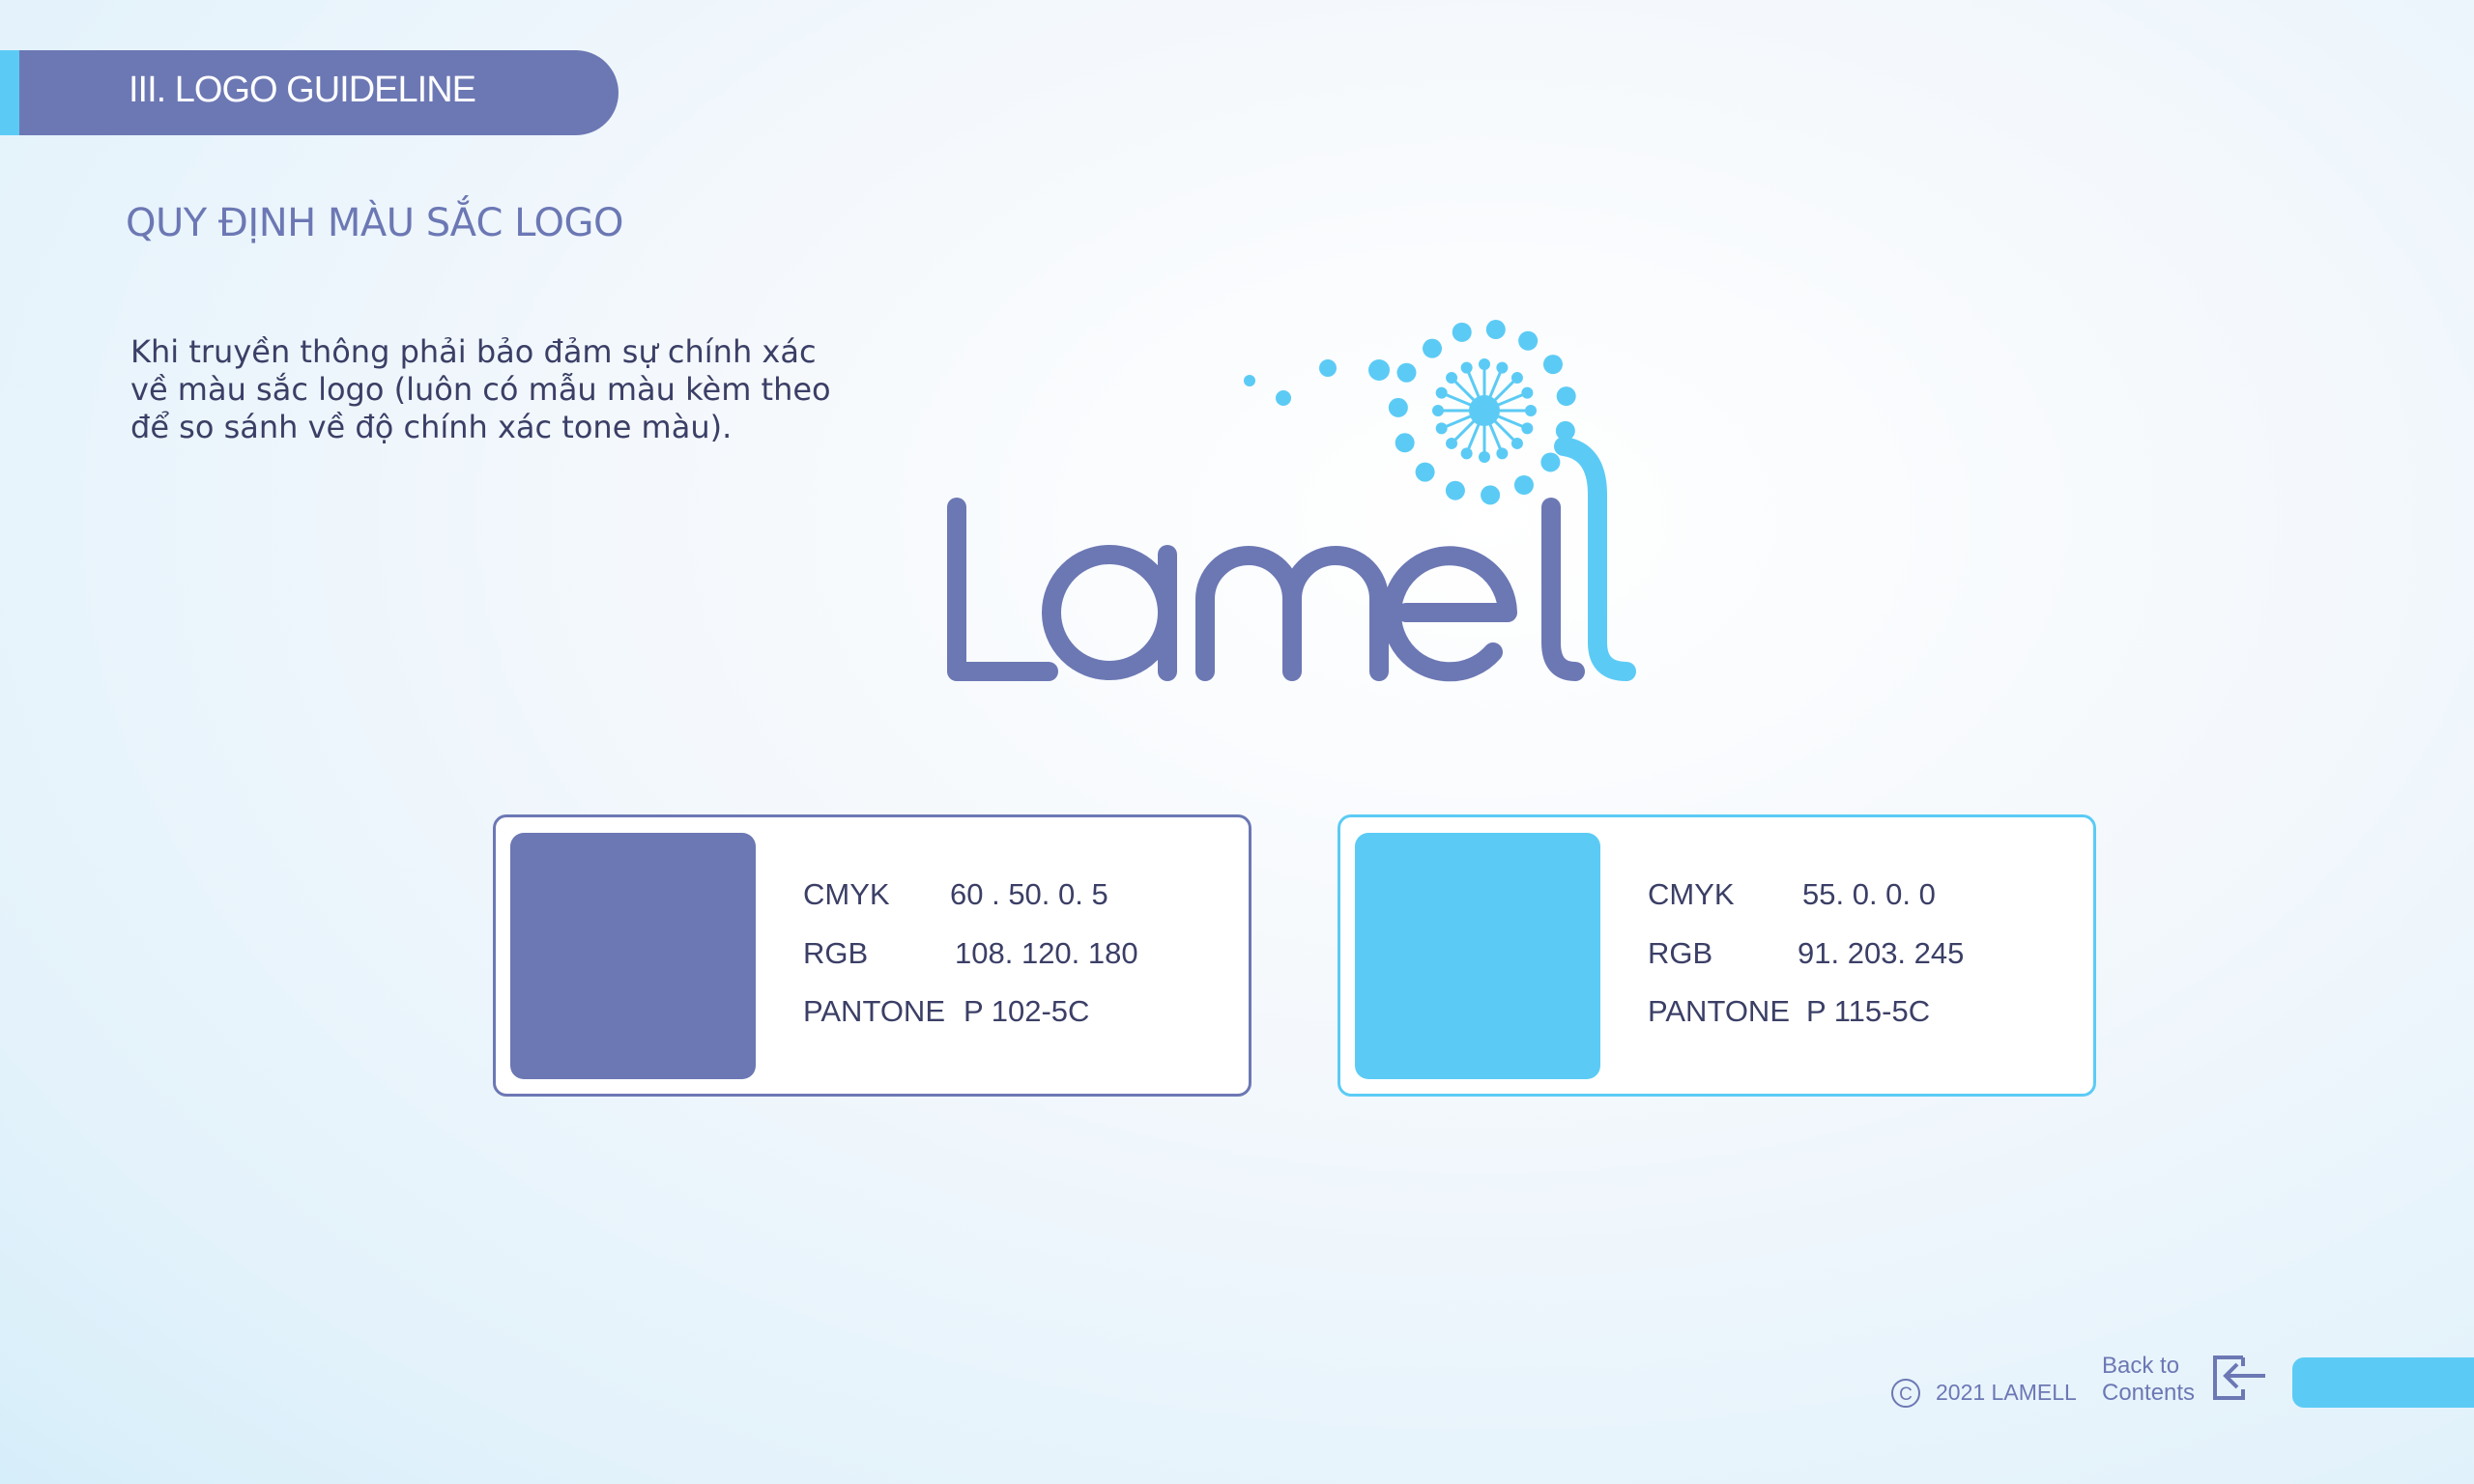 This screenshot has width=2474, height=1484. I want to click on header-accent-stripe, so click(10, 92).